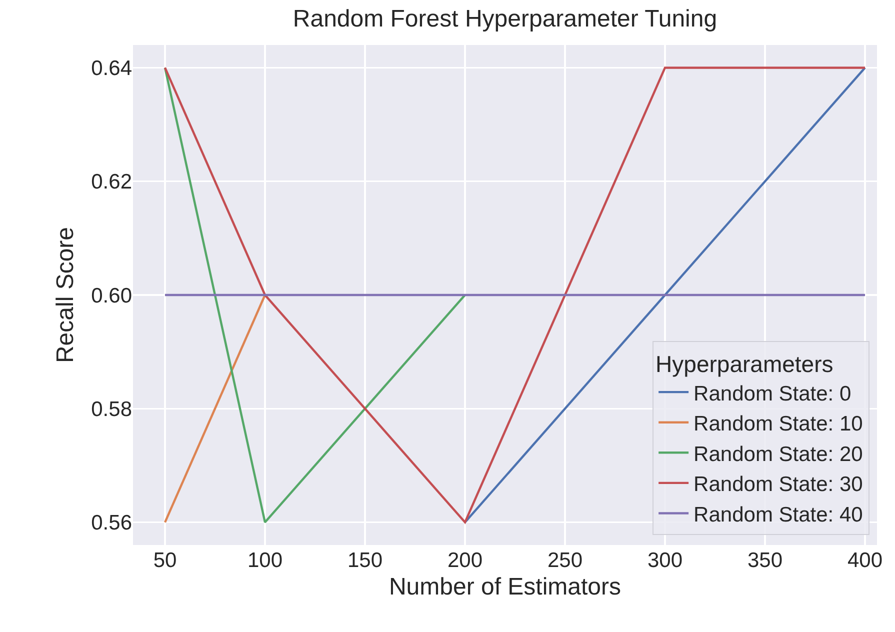  I want to click on chart-title: Random Forest Hyperparameter Tuning, so click(505, 18).